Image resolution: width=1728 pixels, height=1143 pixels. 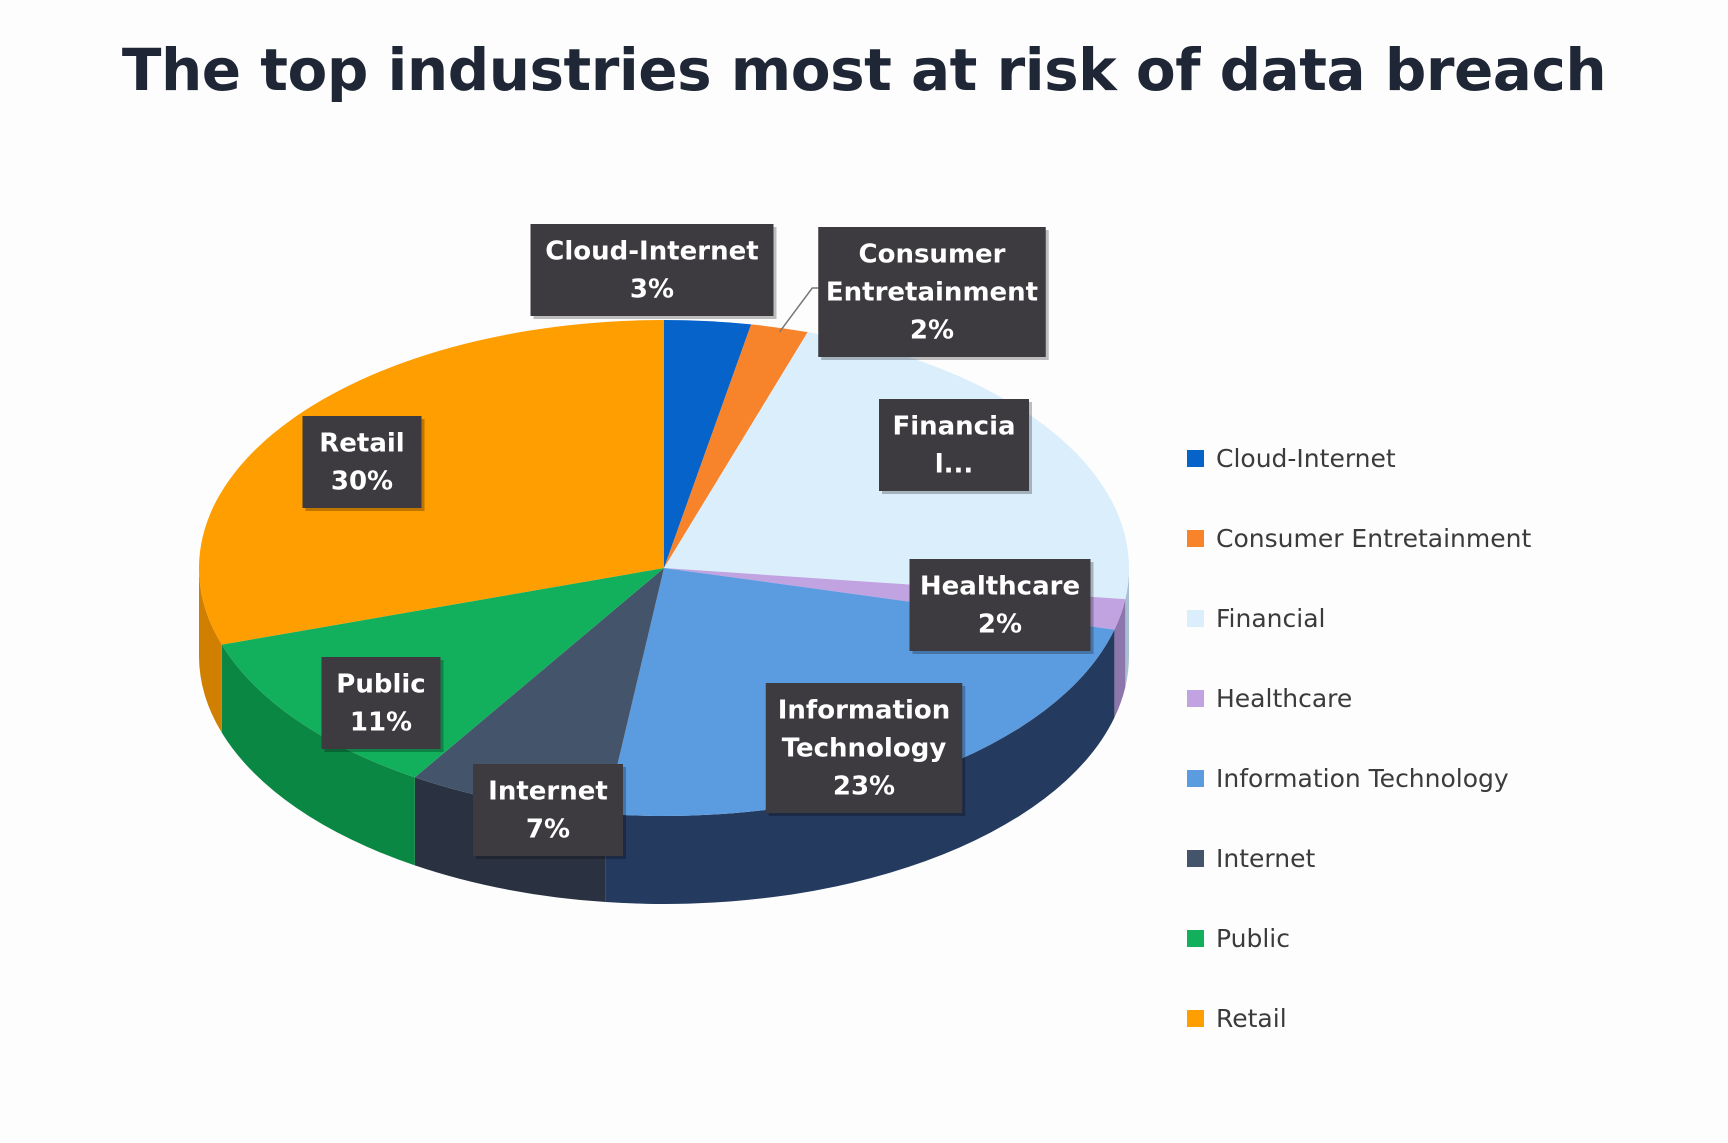 I want to click on data-label-text: Public, so click(x=380, y=684).